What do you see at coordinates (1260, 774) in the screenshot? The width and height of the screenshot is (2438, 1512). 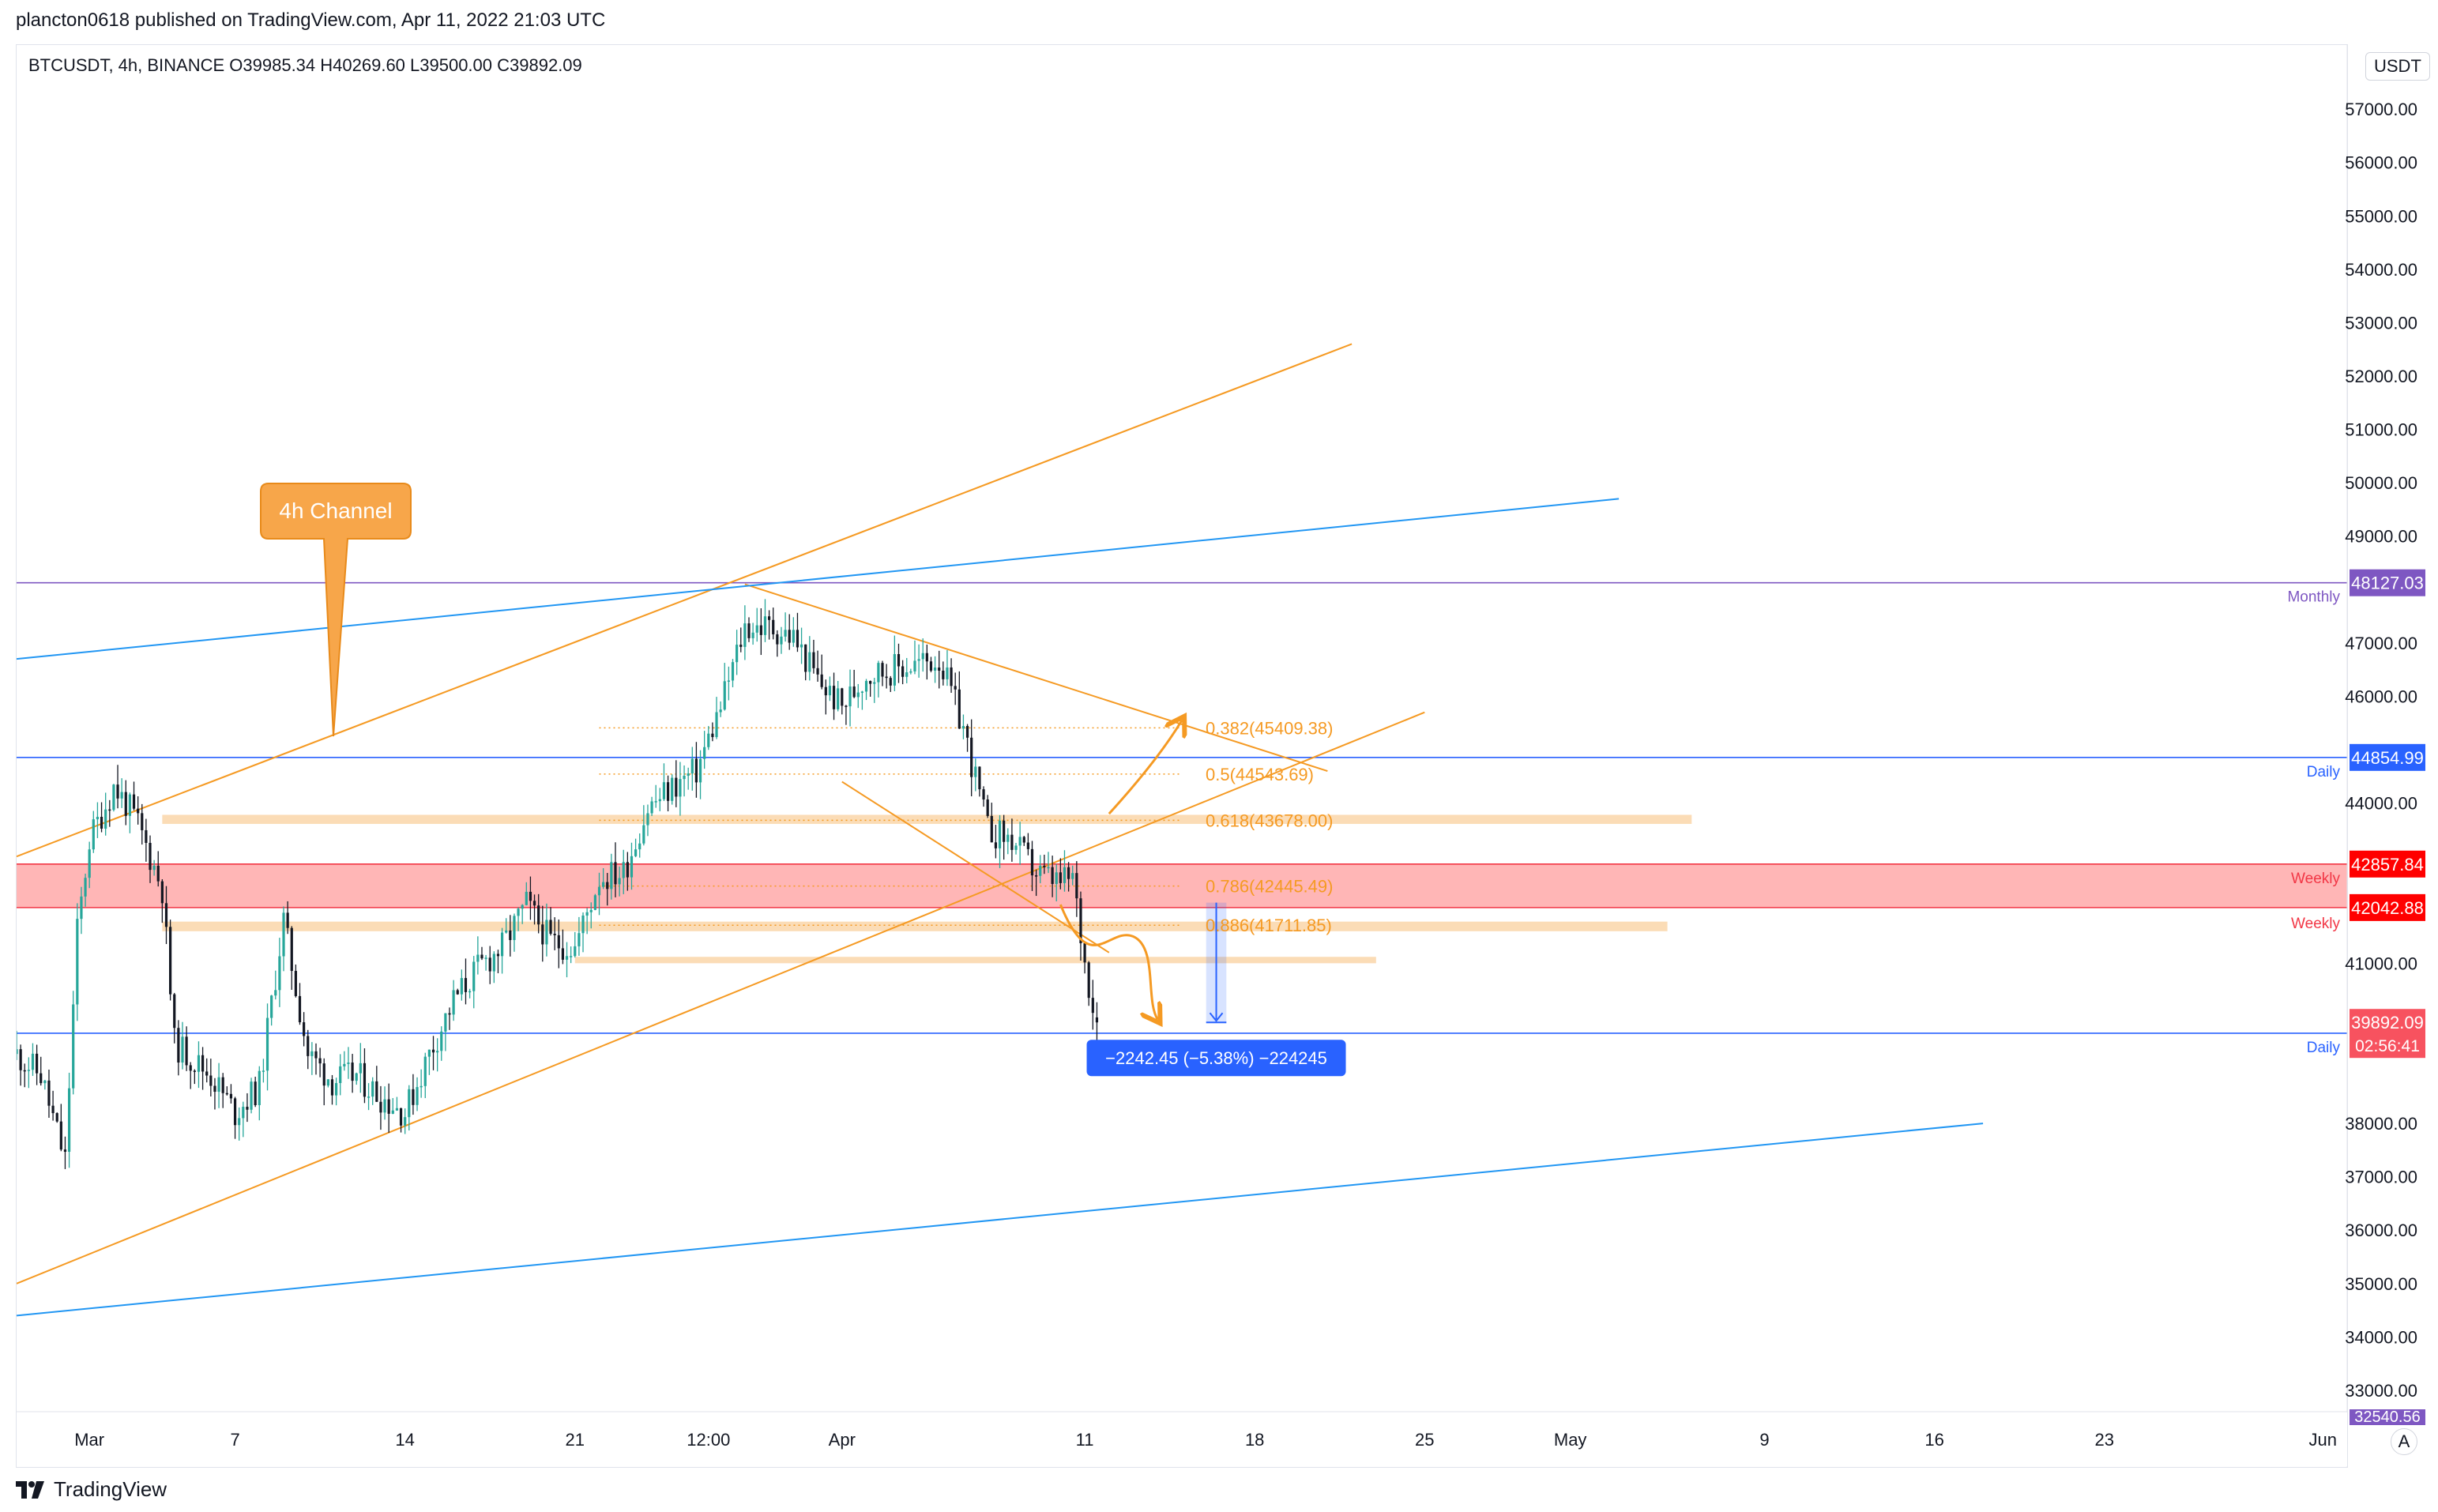 I see `fib-label-1: 0.5(44543.69)` at bounding box center [1260, 774].